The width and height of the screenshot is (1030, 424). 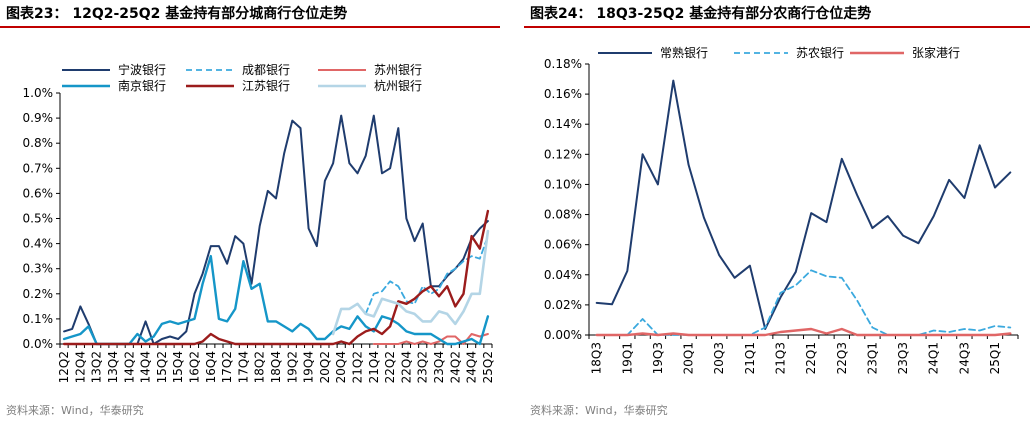 What do you see at coordinates (113, 367) in the screenshot?
I see `x-tick-label: 13Q4` at bounding box center [113, 367].